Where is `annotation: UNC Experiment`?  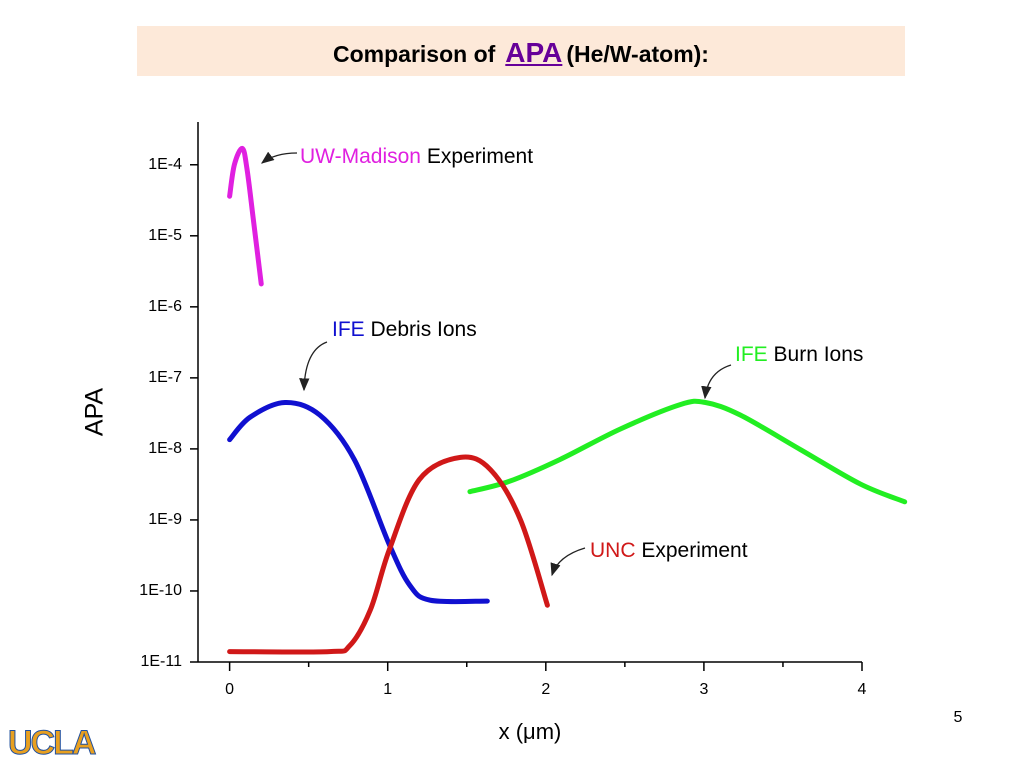
annotation: UNC Experiment is located at coordinates (669, 550).